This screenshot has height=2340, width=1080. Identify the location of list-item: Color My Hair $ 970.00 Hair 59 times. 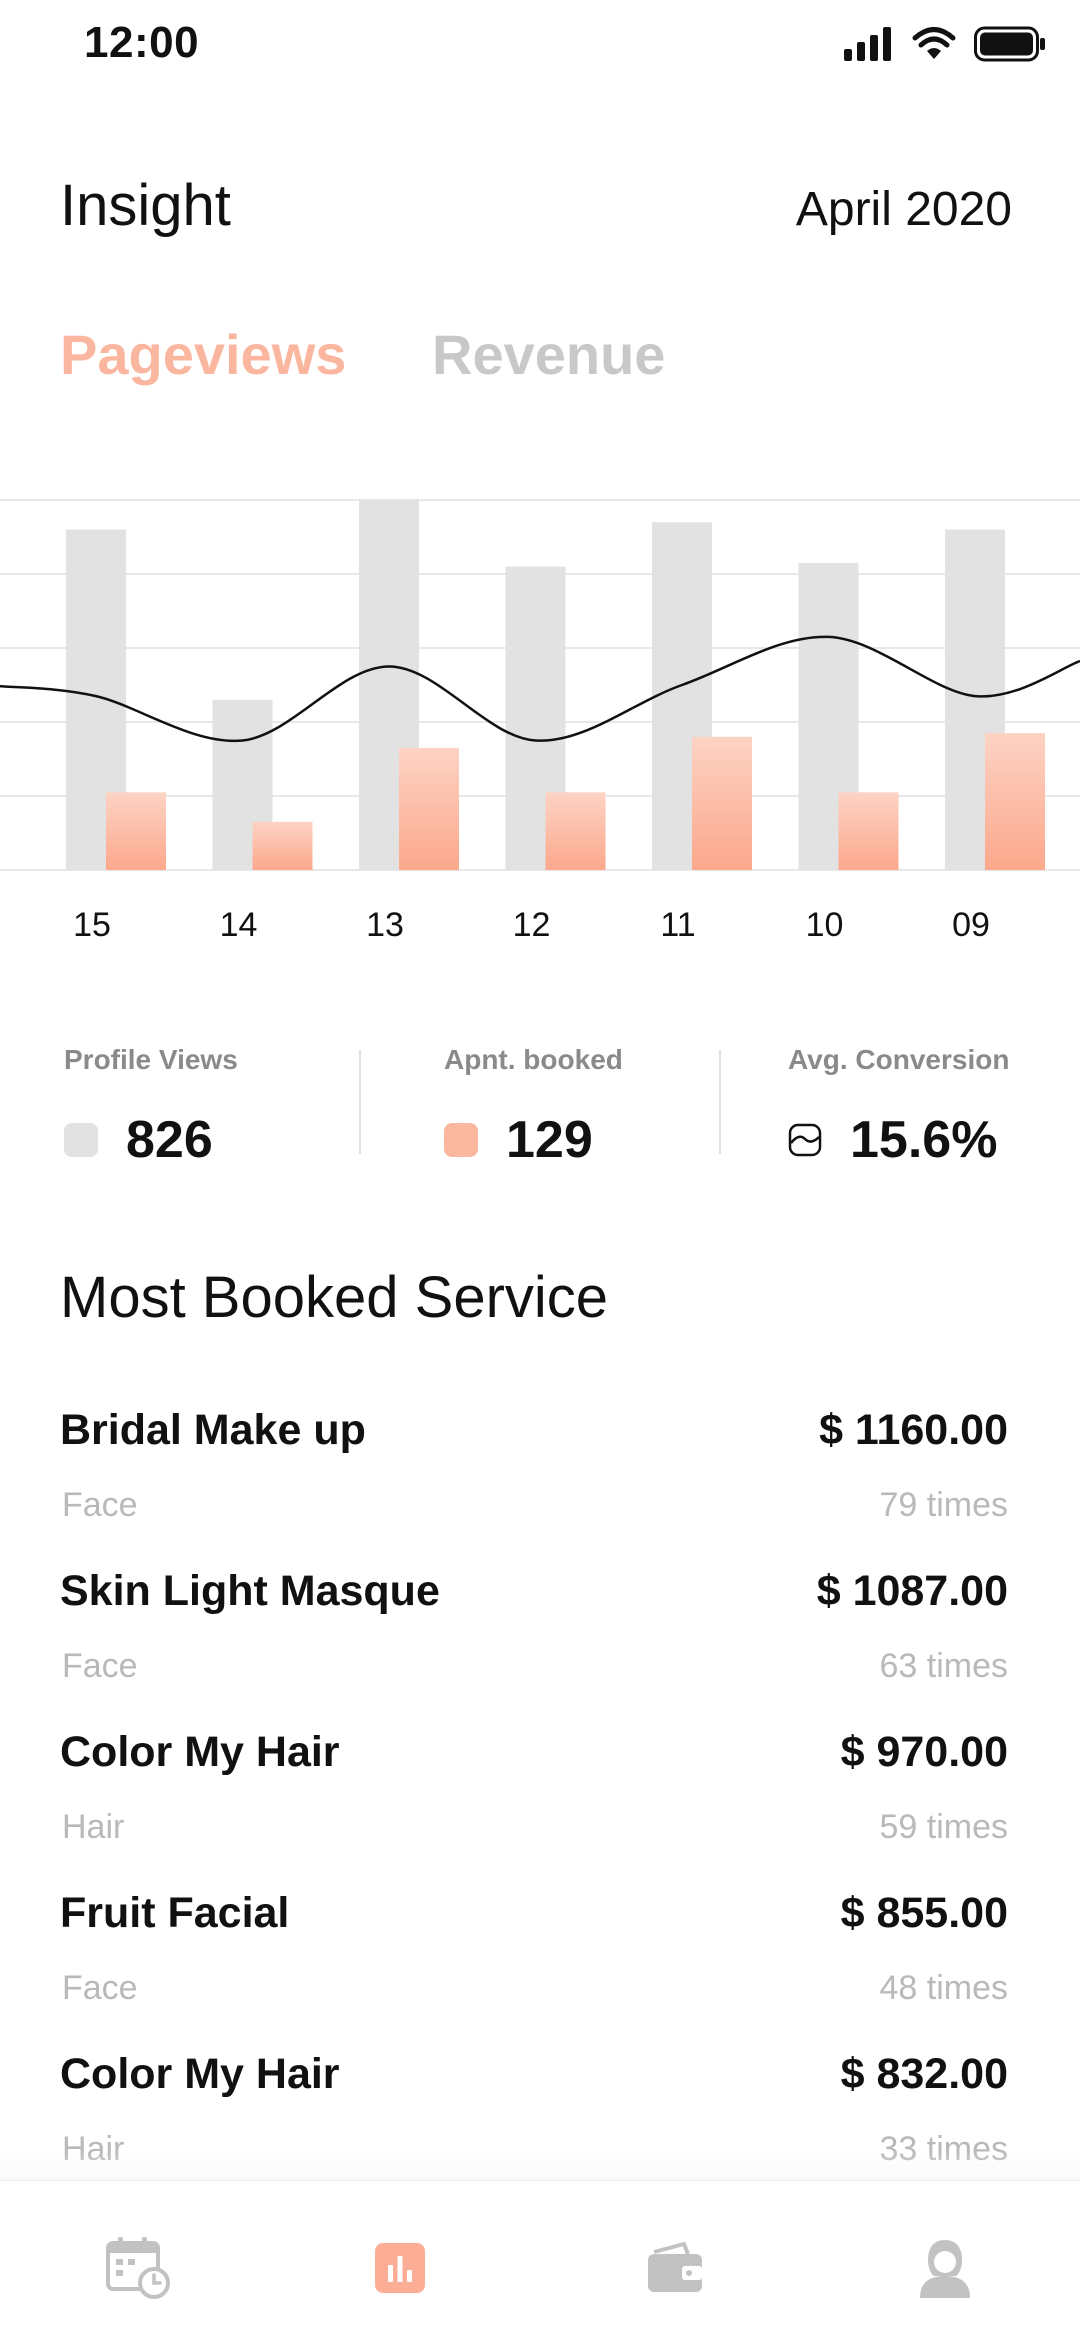
(534, 1796).